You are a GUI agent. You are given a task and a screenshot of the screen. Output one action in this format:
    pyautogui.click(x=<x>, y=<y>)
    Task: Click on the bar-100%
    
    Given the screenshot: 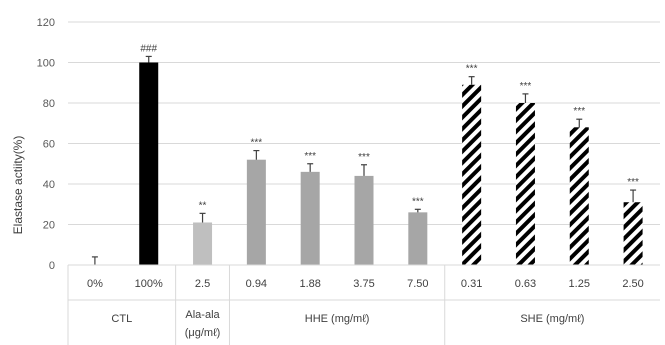 What is the action you would take?
    pyautogui.click(x=149, y=163)
    